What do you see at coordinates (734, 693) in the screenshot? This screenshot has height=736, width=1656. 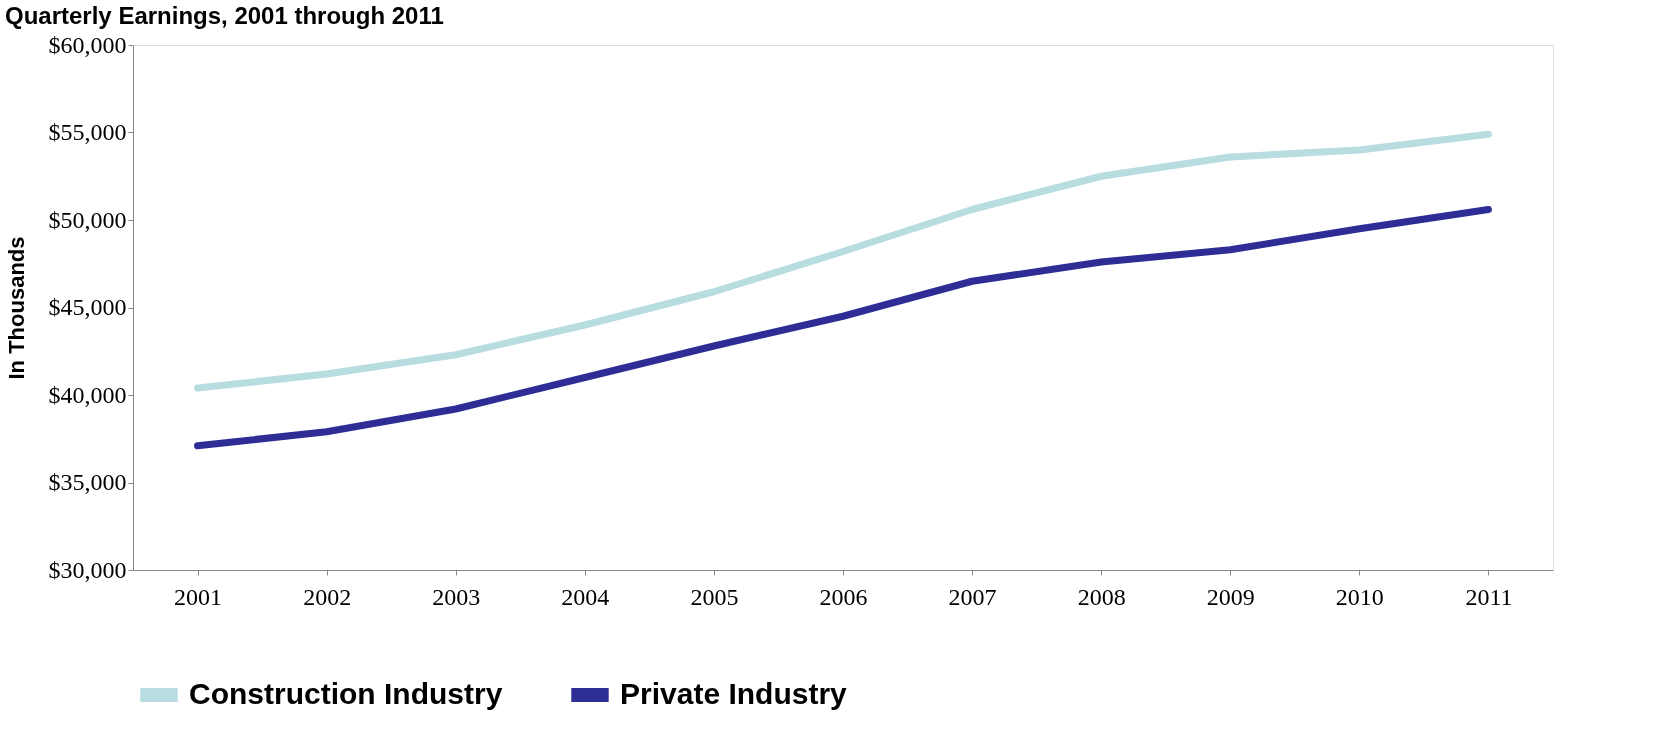 I see `legend-label: Private Industry` at bounding box center [734, 693].